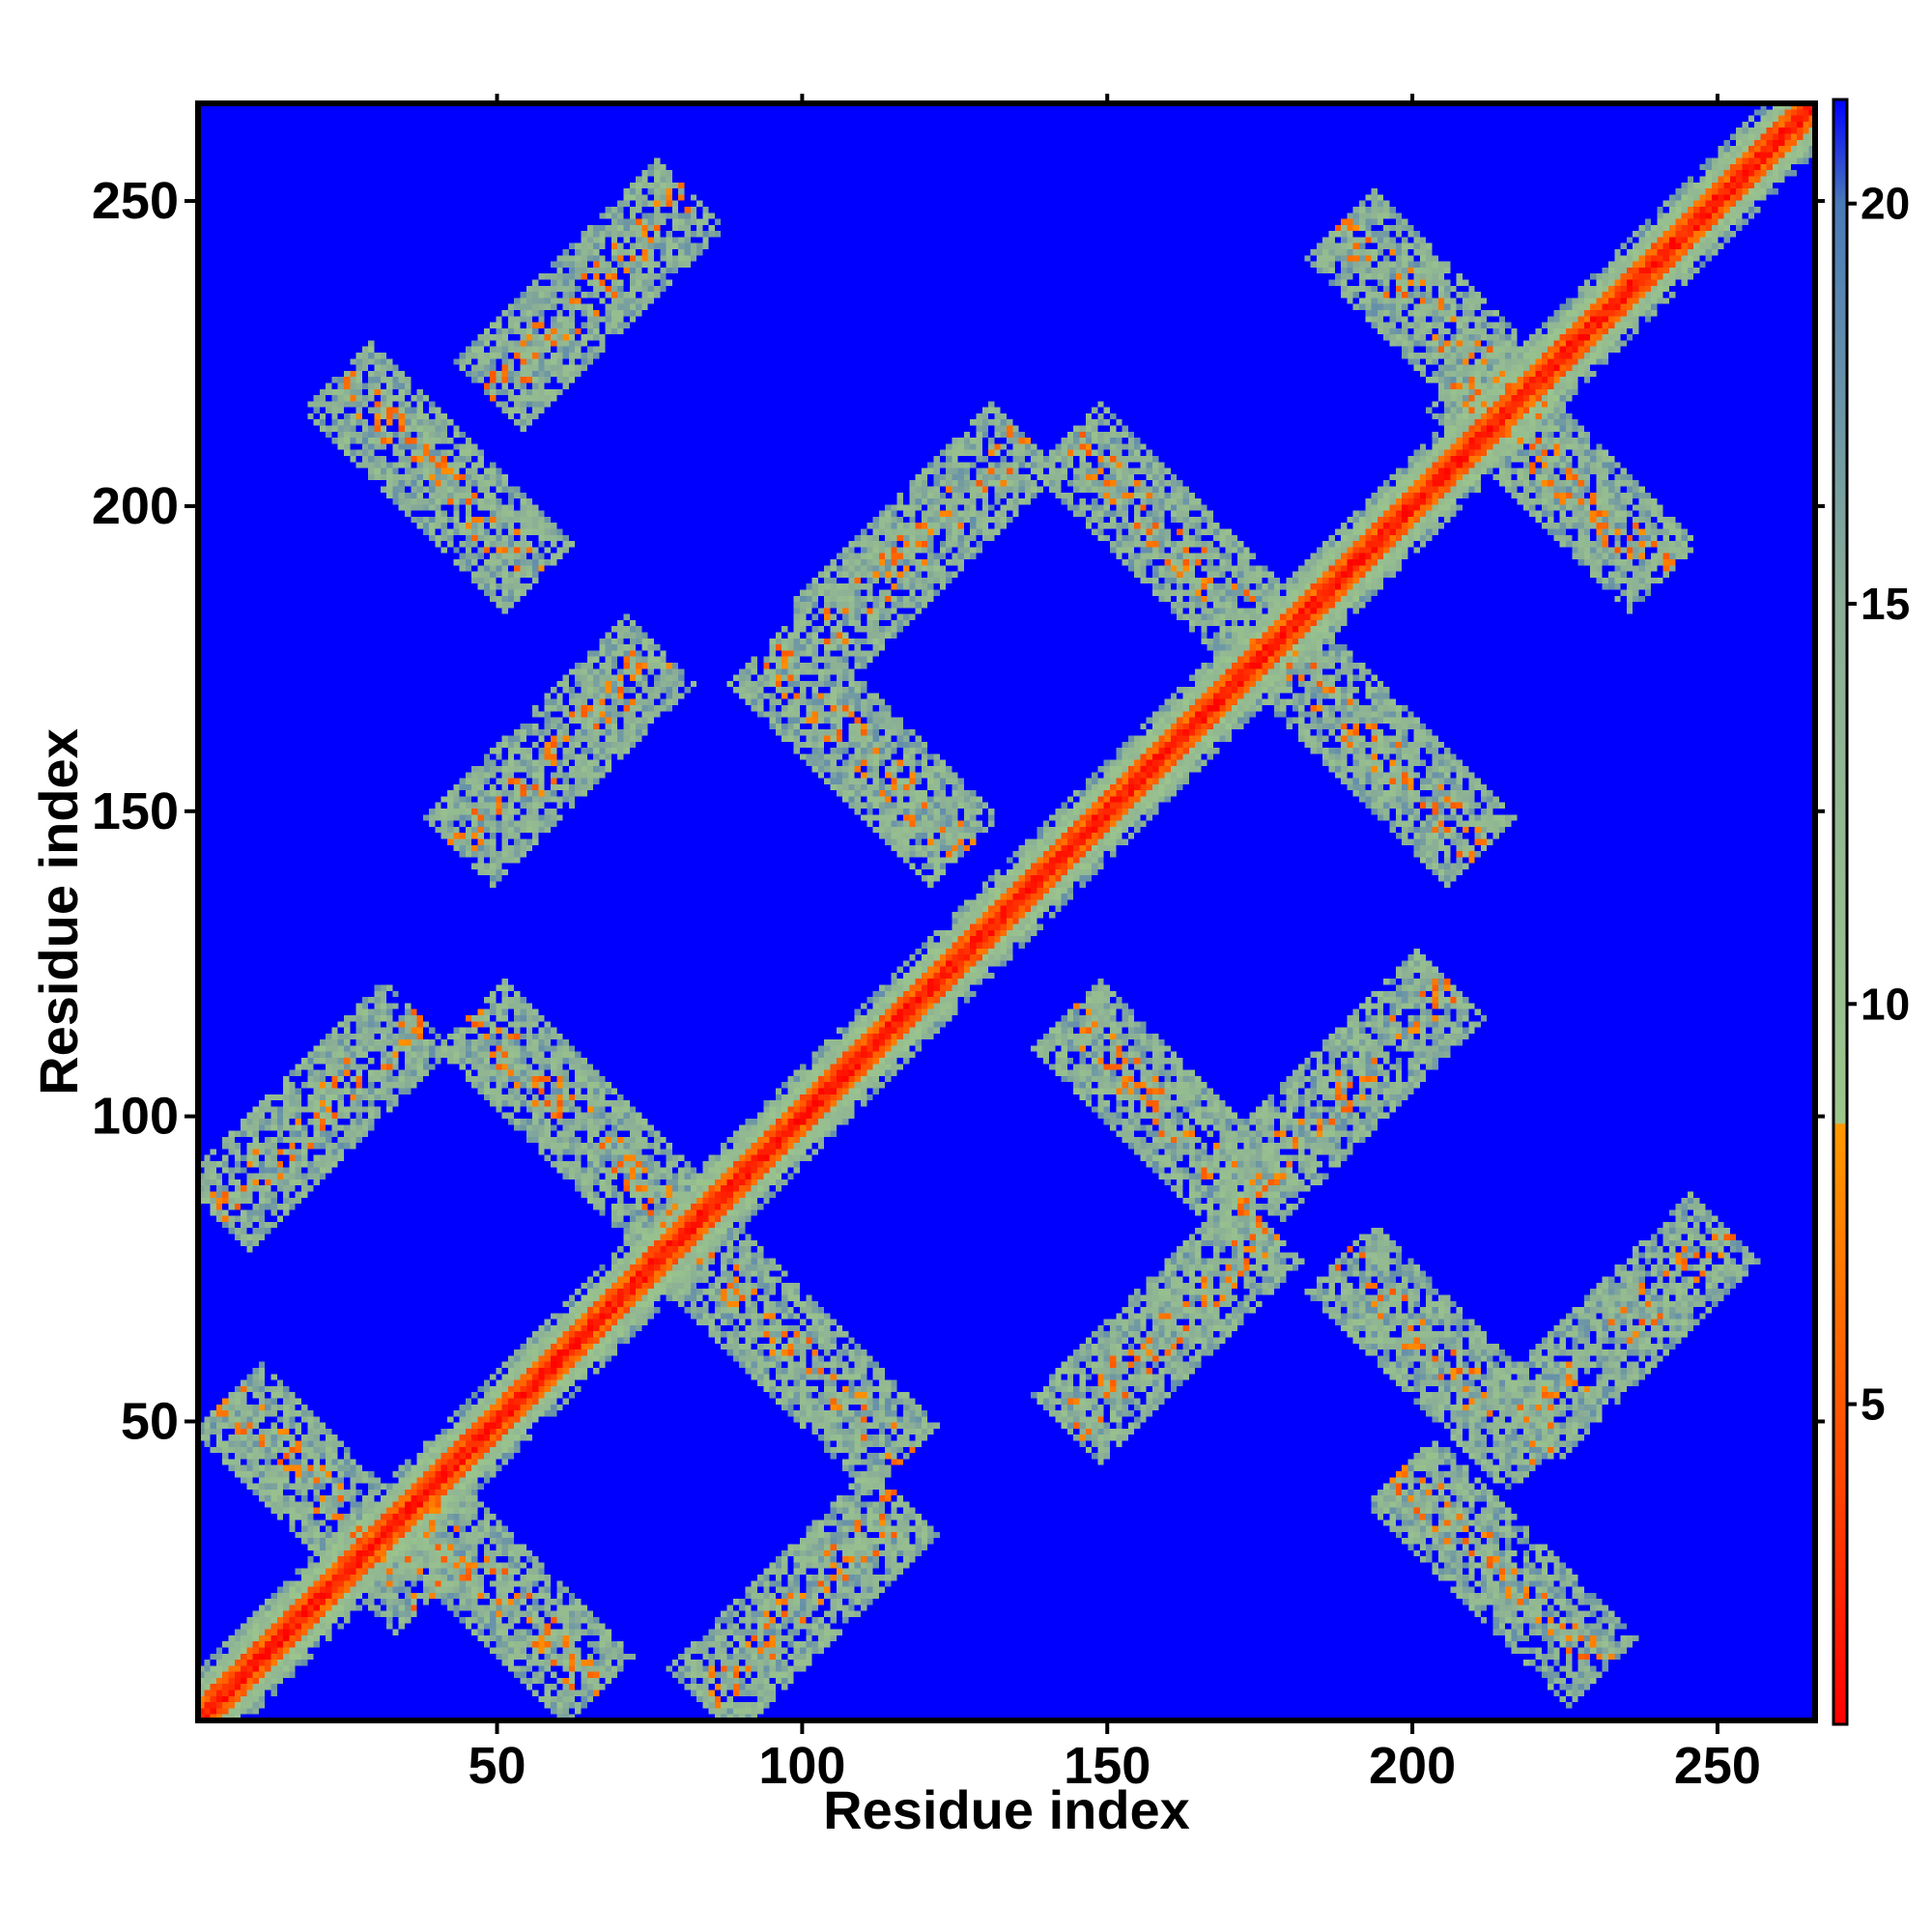 Image resolution: width=1932 pixels, height=1932 pixels. Describe the element at coordinates (1885, 1004) in the screenshot. I see `colorbar-tick-label: 10` at that location.